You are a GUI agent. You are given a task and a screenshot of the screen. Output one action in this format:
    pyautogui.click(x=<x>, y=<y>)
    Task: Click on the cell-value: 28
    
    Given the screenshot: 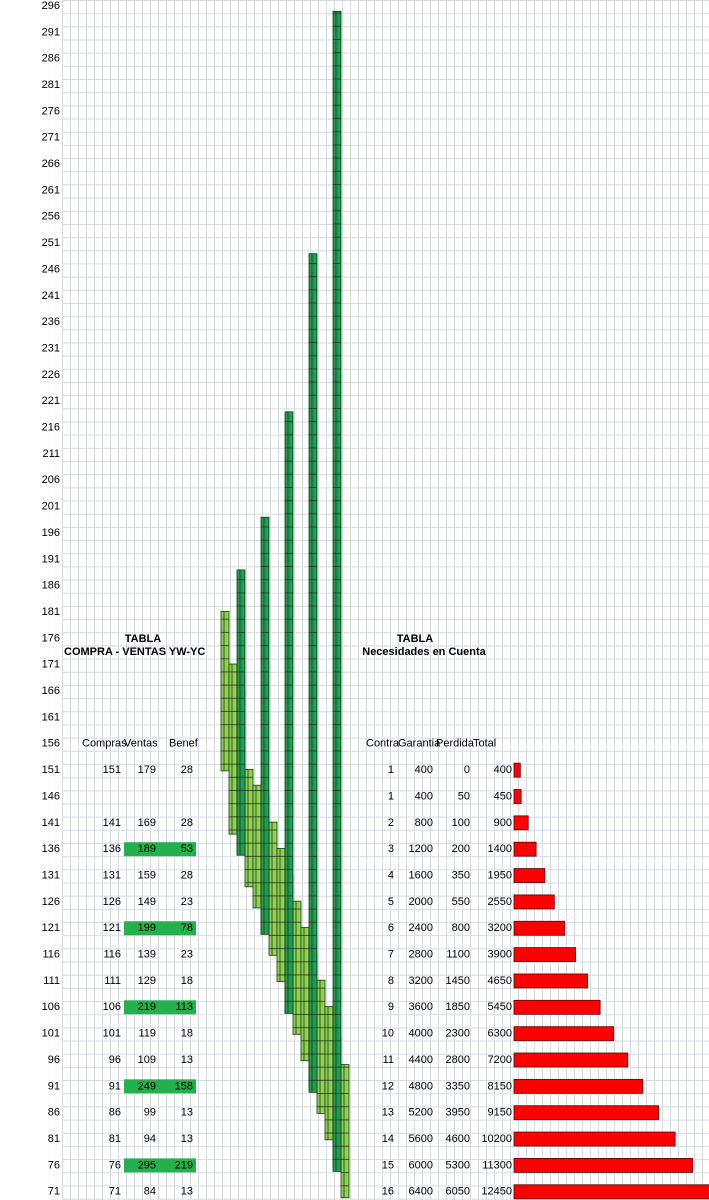 What is the action you would take?
    pyautogui.click(x=187, y=770)
    